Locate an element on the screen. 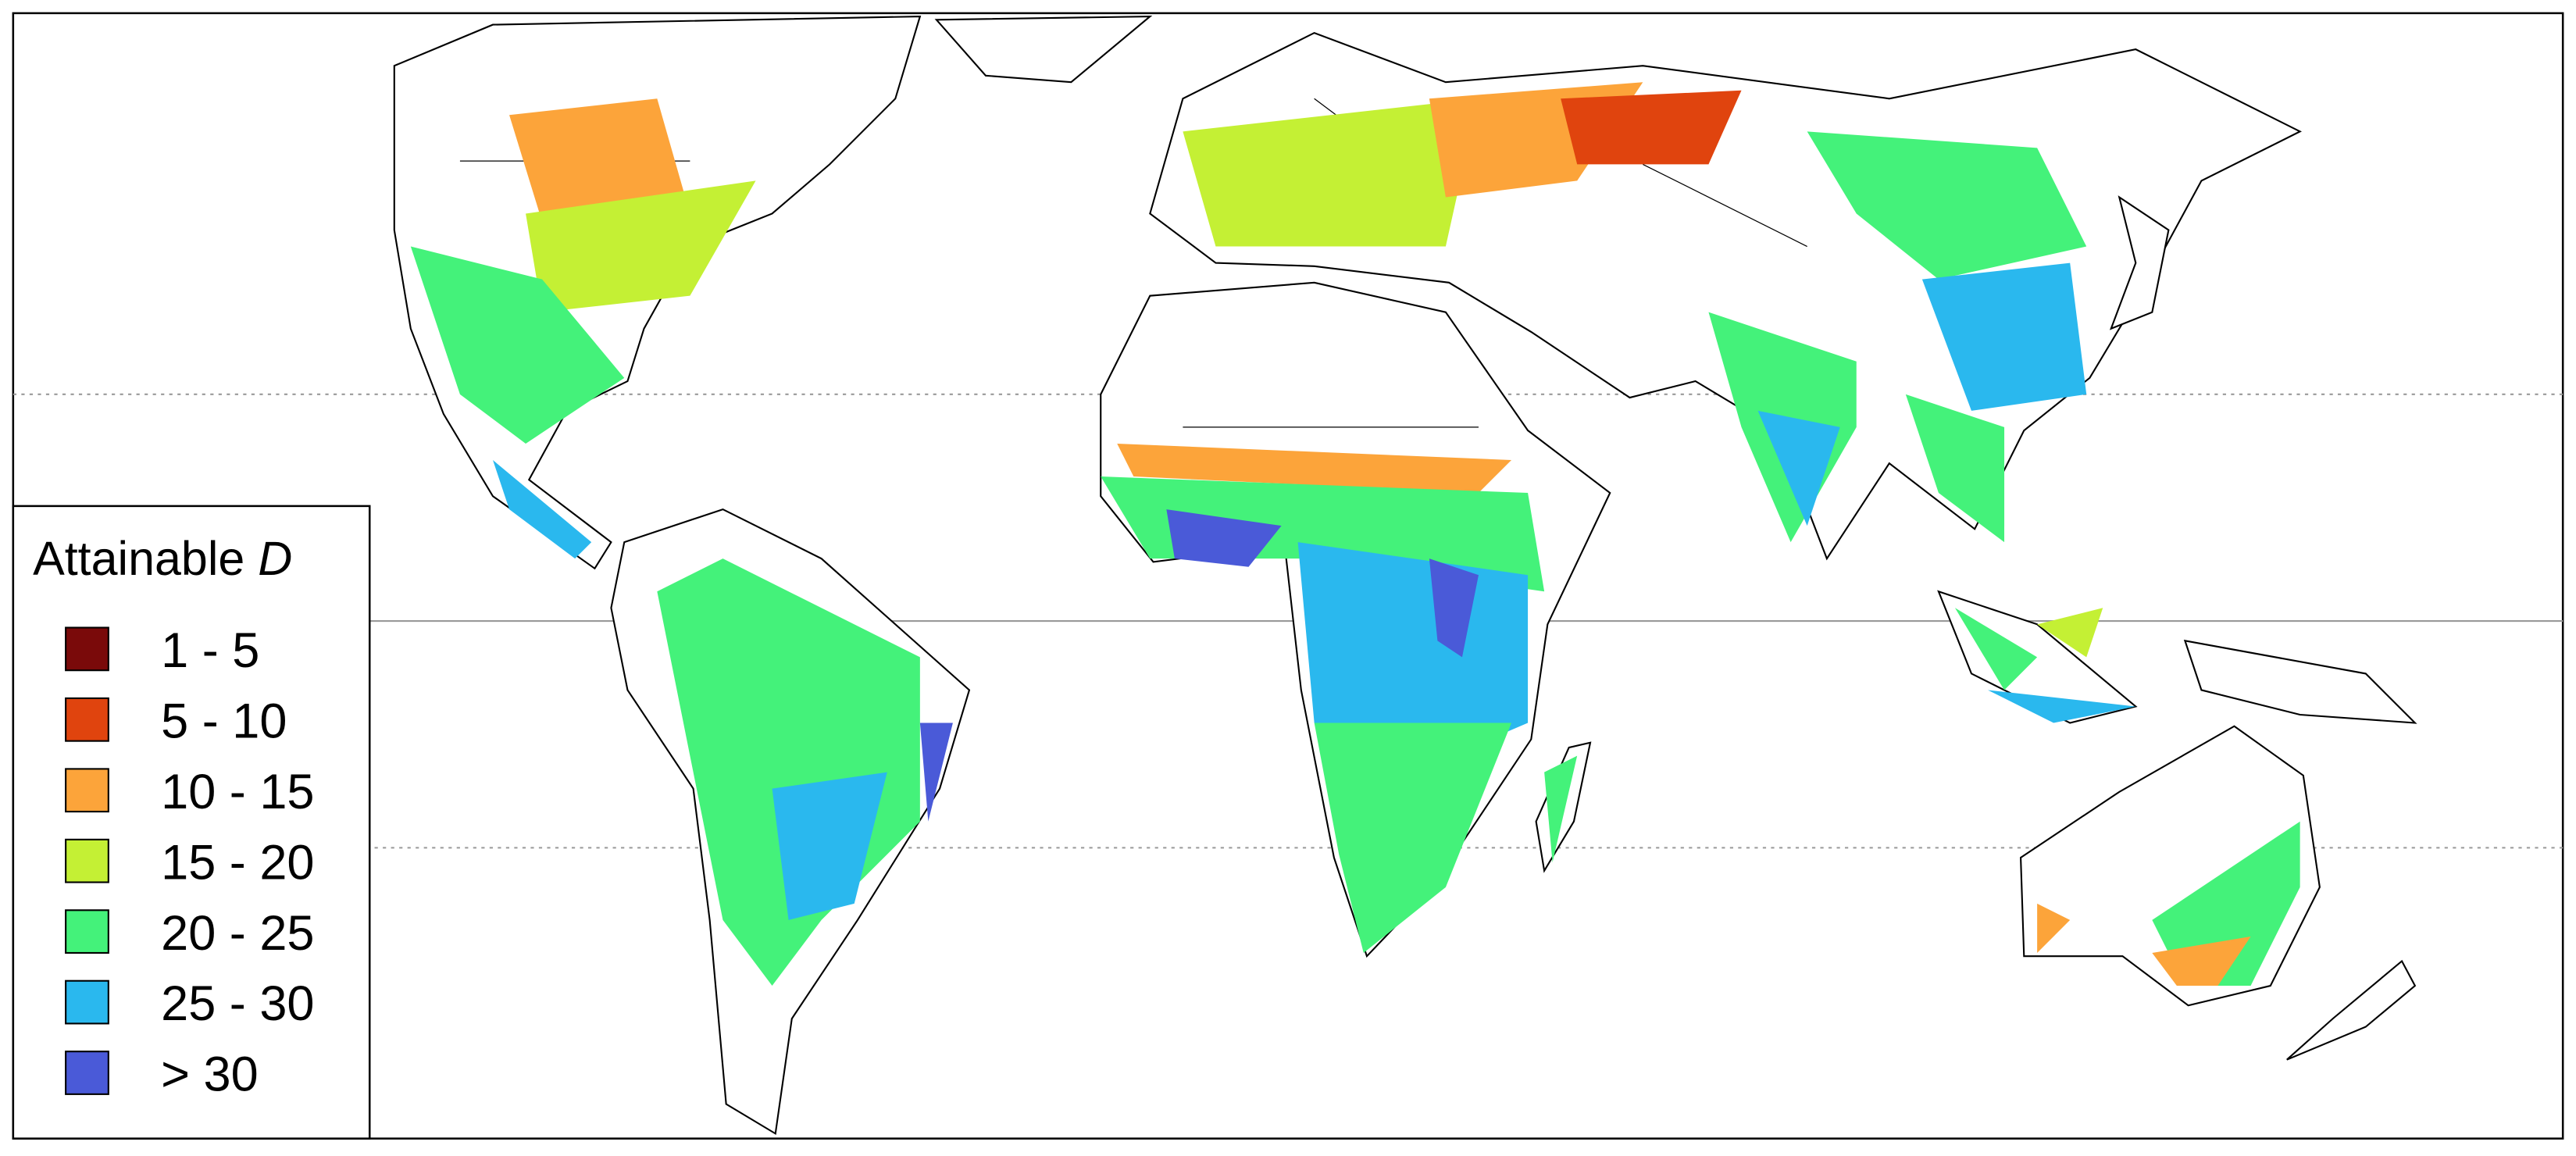 Image resolution: width=2576 pixels, height=1156 pixels. legend-label: 15 - 20 is located at coordinates (237, 863).